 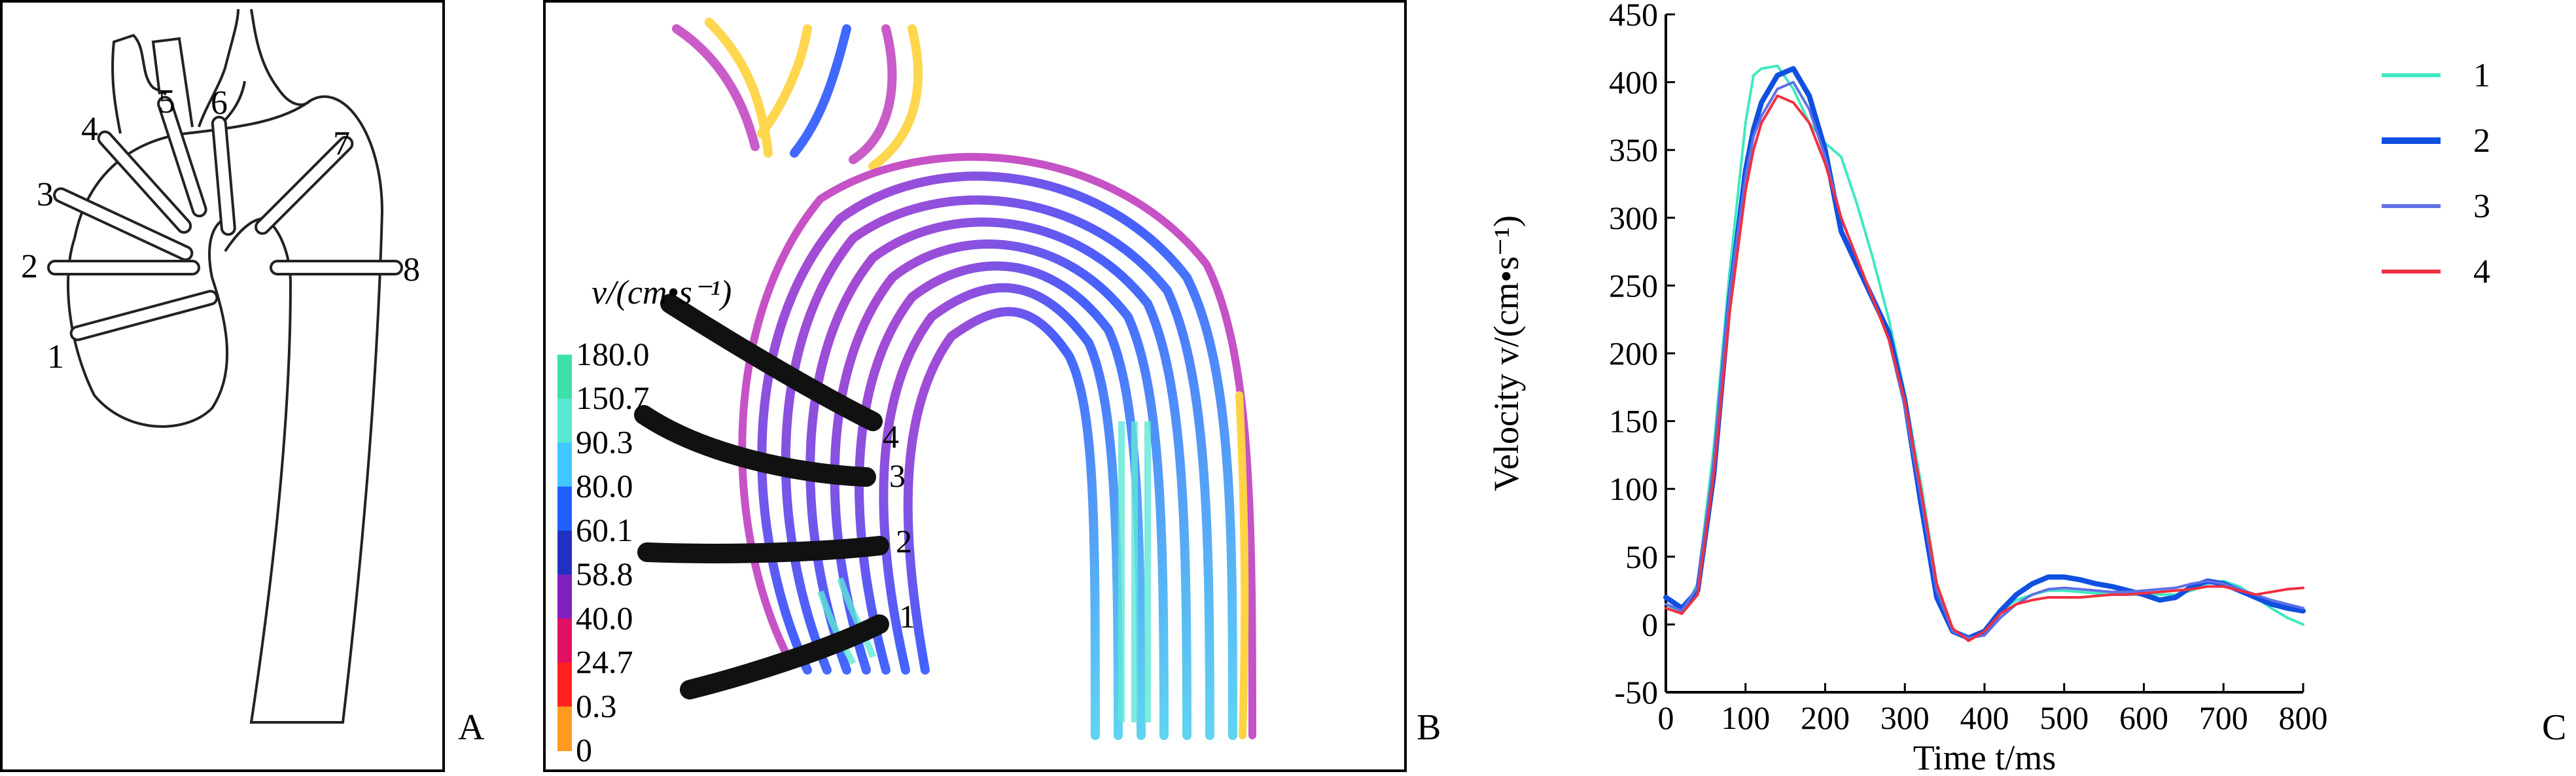 I want to click on y-tick-label: 100, so click(x=1633, y=488).